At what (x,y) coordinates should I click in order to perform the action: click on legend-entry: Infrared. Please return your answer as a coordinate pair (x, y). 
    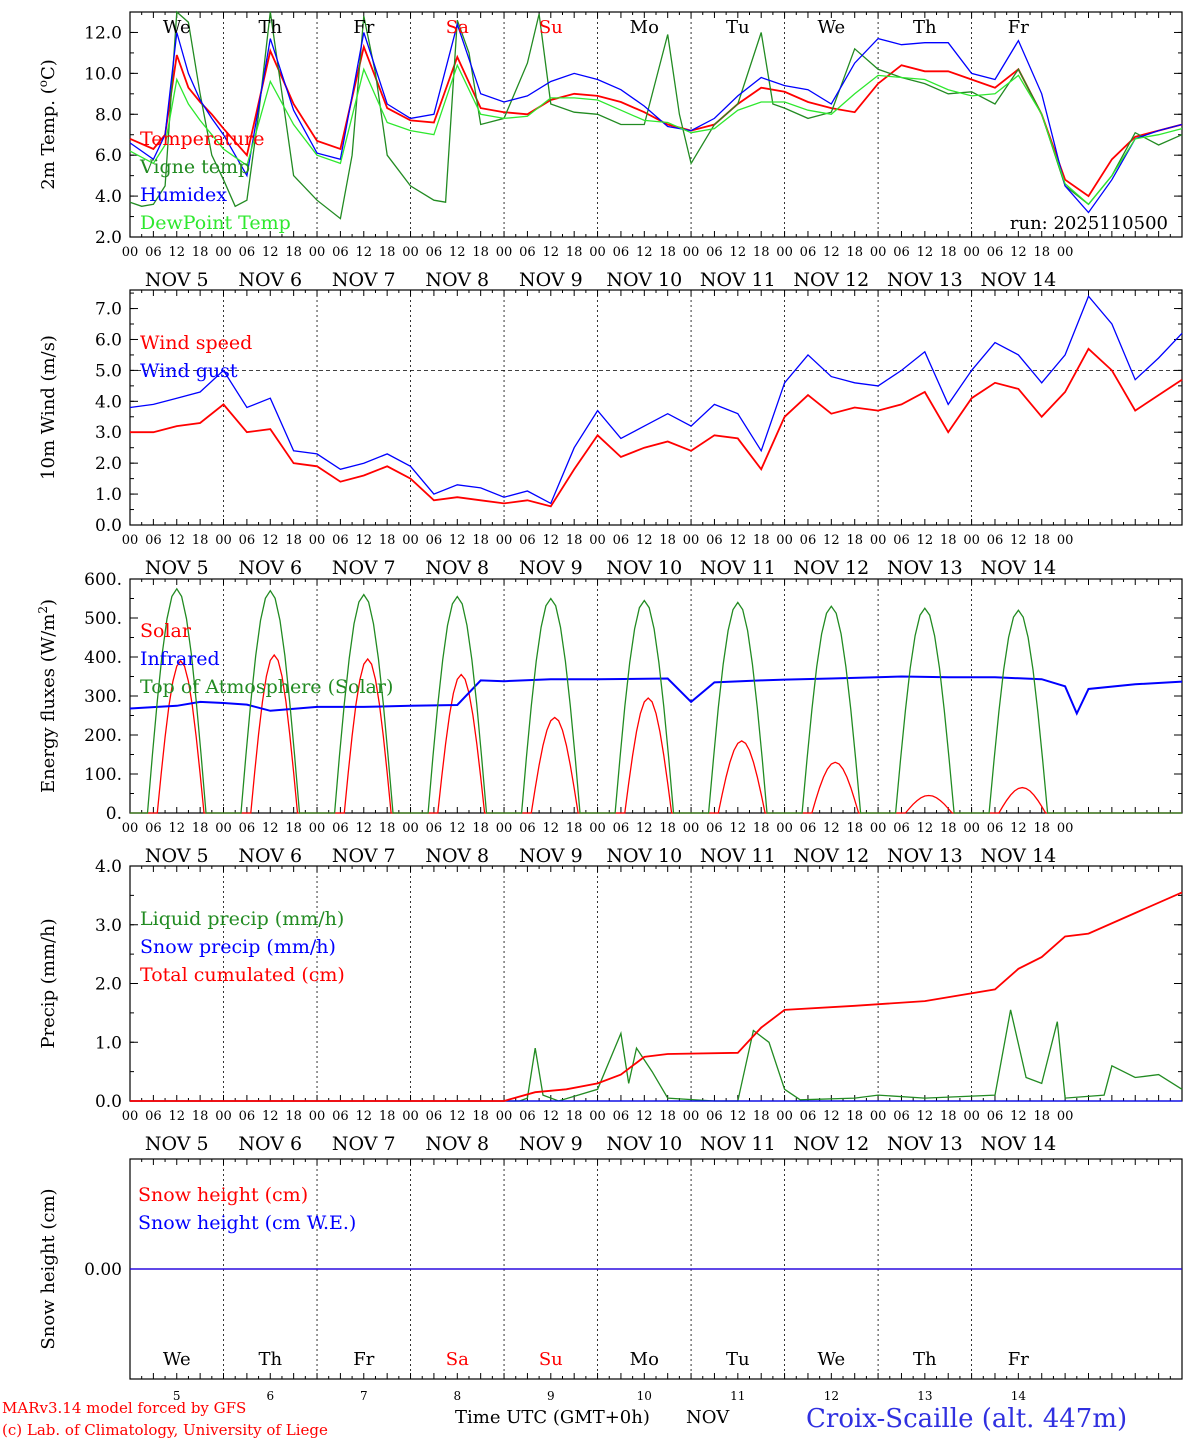
    Looking at the image, I should click on (180, 659).